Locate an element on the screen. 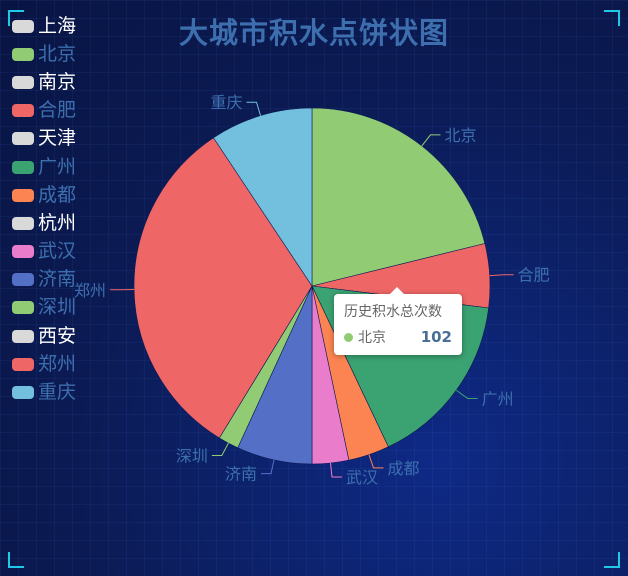  legend-label: 合肥 is located at coordinates (57, 110).